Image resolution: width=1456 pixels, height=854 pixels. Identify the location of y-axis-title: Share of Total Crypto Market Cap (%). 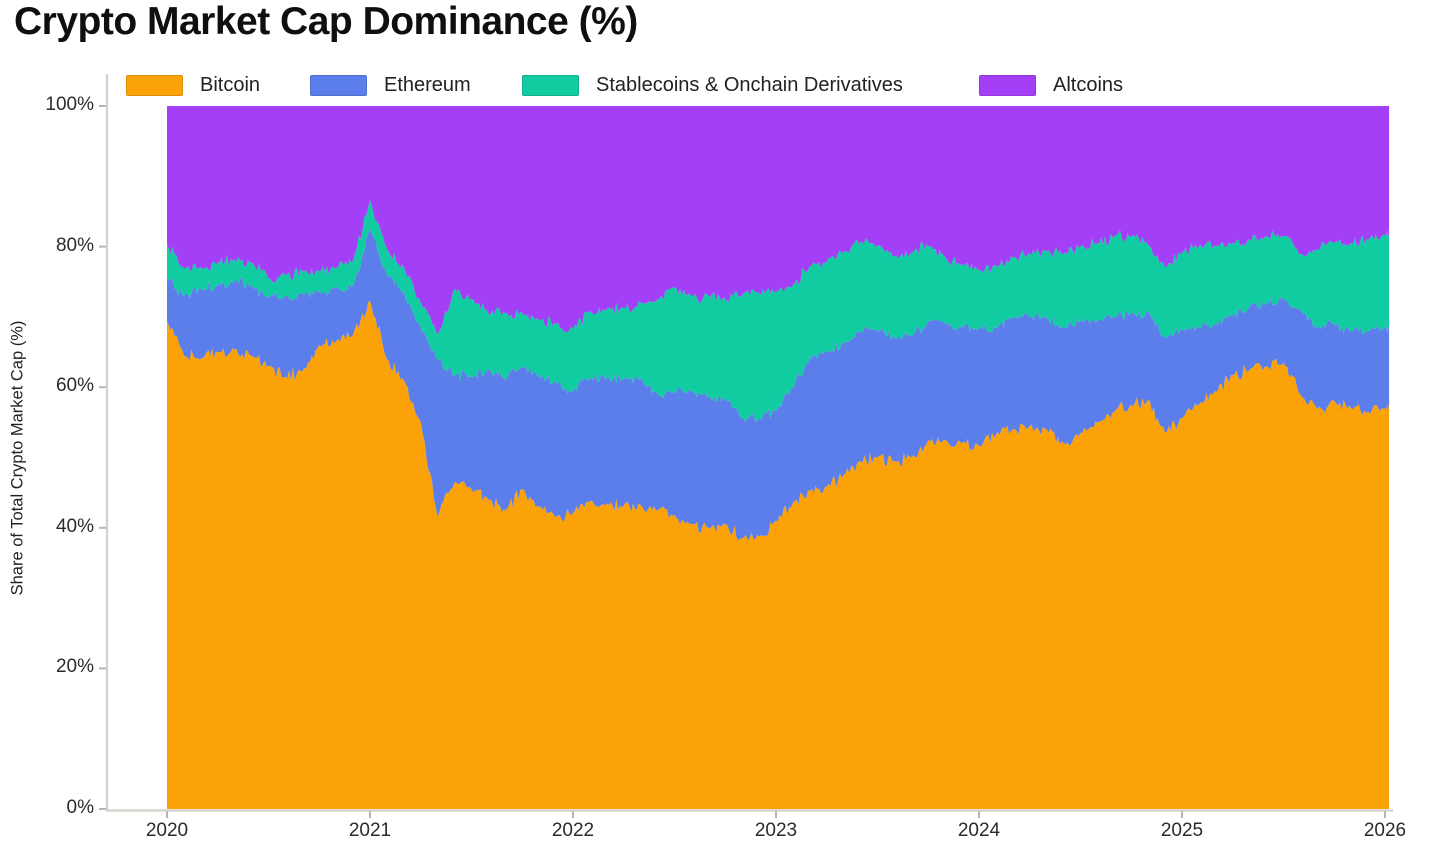
(17, 458).